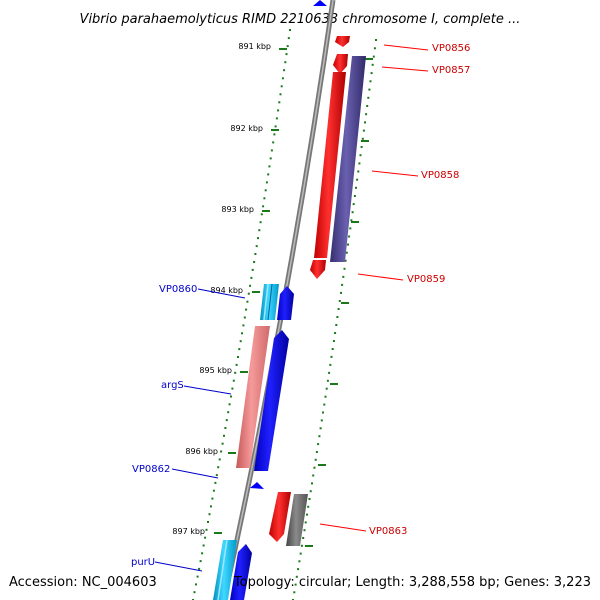  Describe the element at coordinates (402, 45) in the screenshot. I see `gene-vp0856: VP0856` at that location.